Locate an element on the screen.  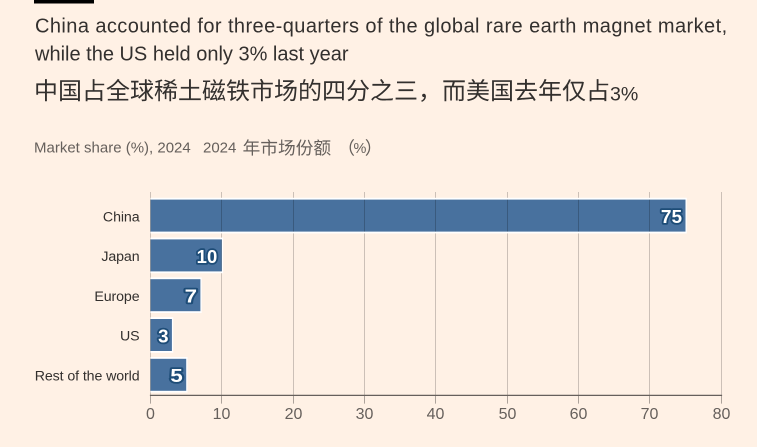
svg-text: 2024 is located at coordinates (219, 148).